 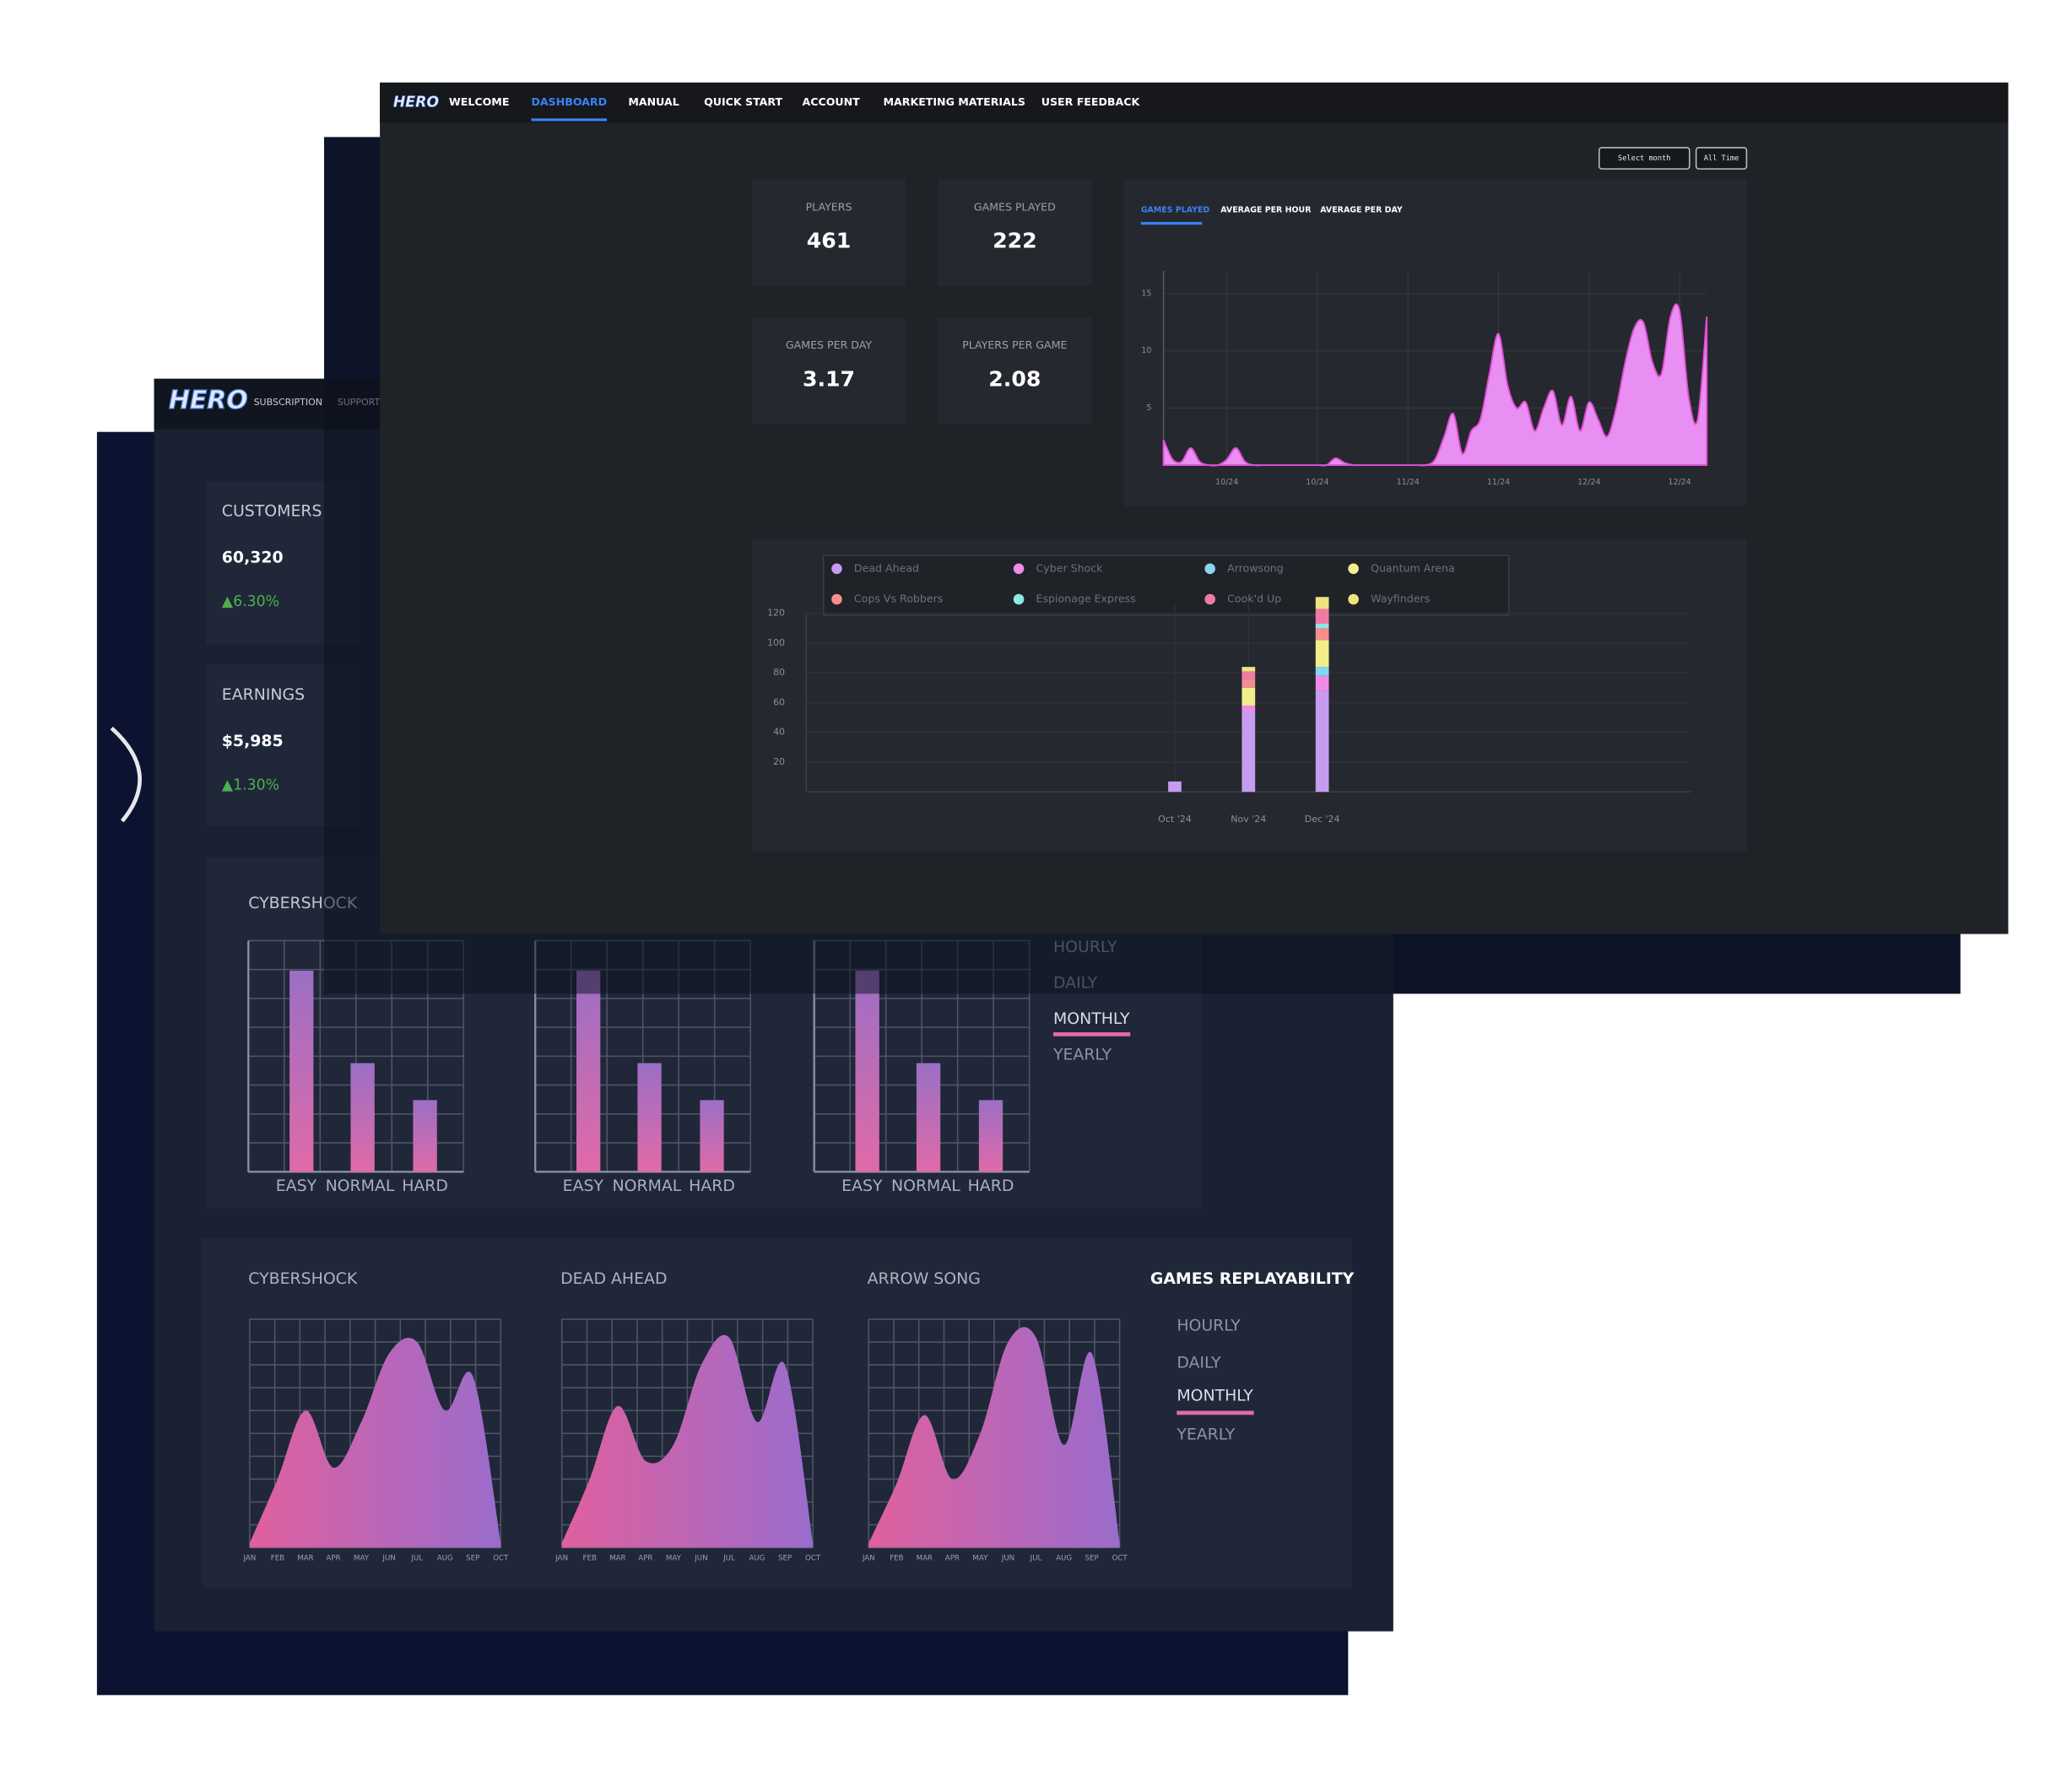 What do you see at coordinates (1166, 585) in the screenshot?
I see `legend-box` at bounding box center [1166, 585].